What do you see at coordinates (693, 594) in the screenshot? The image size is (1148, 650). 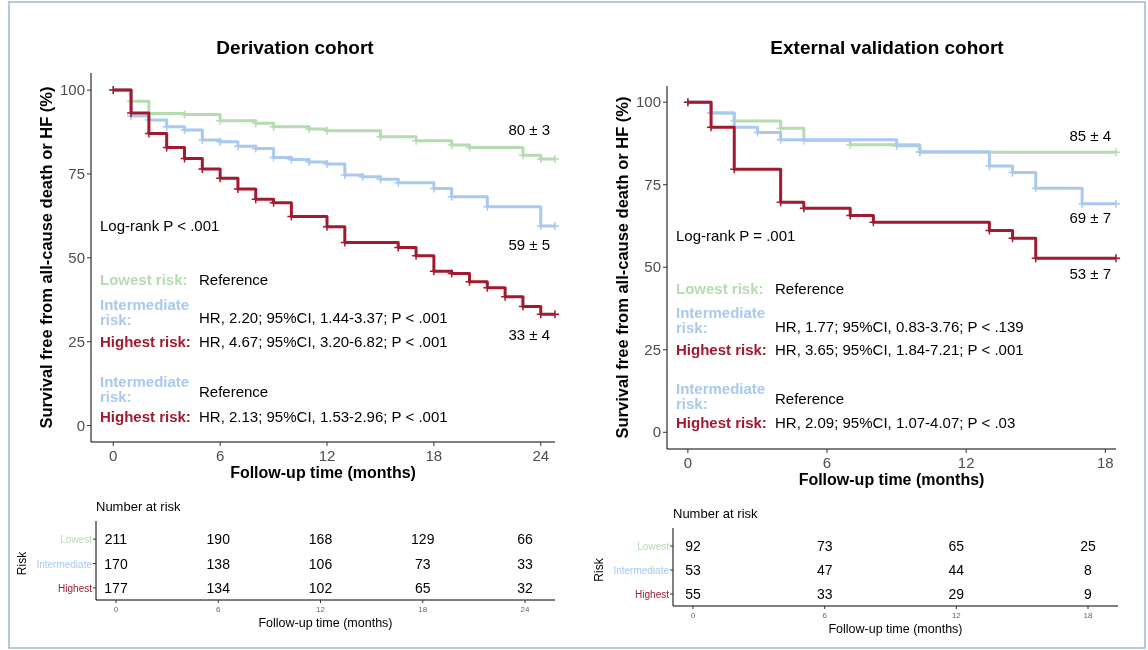 I see `data-label: 55` at bounding box center [693, 594].